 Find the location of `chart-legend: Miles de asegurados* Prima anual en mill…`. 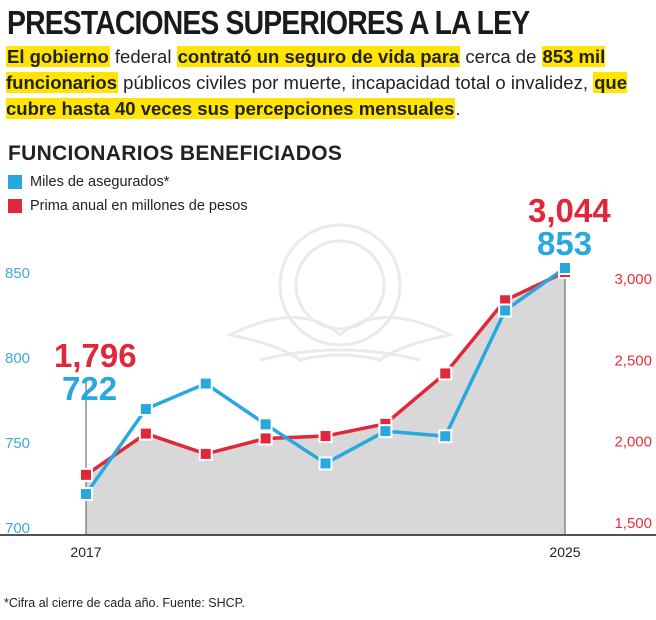

chart-legend: Miles de asegurados* Prima anual en mill… is located at coordinates (128, 194).